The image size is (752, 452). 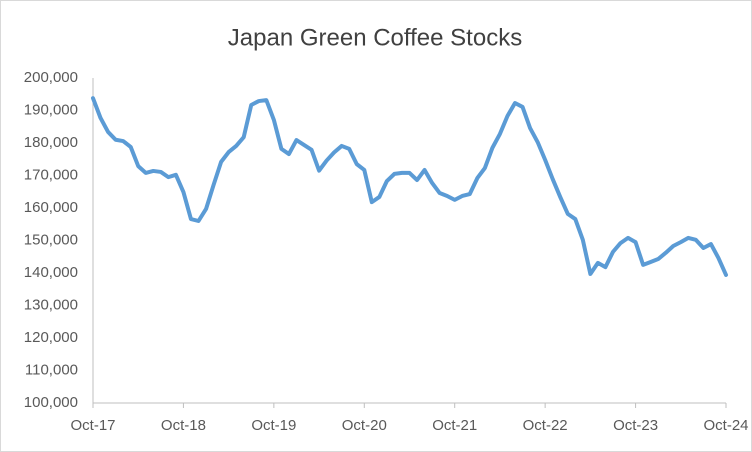 What do you see at coordinates (183, 425) in the screenshot?
I see `x-tick-label: Oct-18` at bounding box center [183, 425].